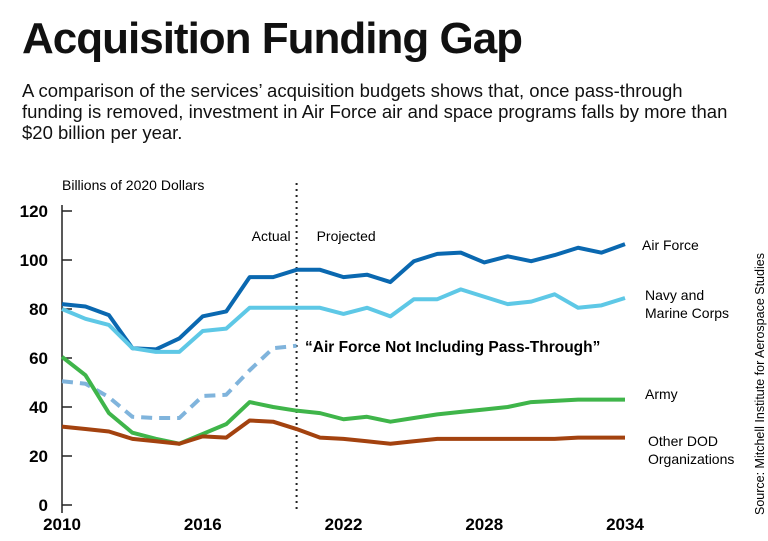 The height and width of the screenshot is (541, 768). What do you see at coordinates (133, 185) in the screenshot?
I see `y-axis-label: Billions of 2020 Dollars` at bounding box center [133, 185].